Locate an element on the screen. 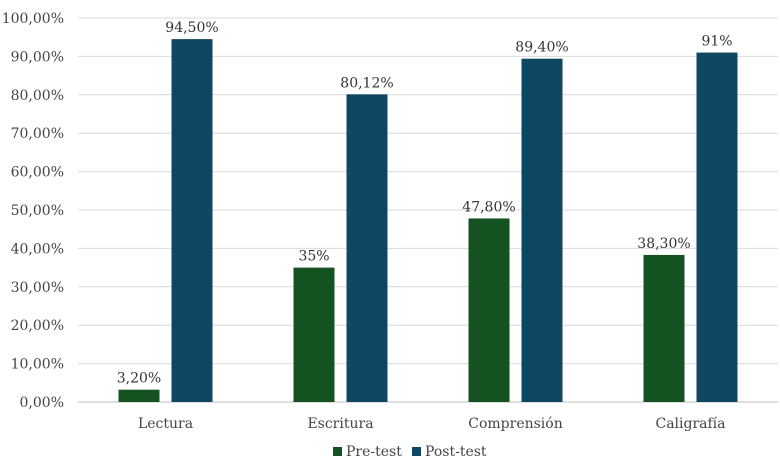 This screenshot has width=780, height=460. data-label: 35% is located at coordinates (313, 257).